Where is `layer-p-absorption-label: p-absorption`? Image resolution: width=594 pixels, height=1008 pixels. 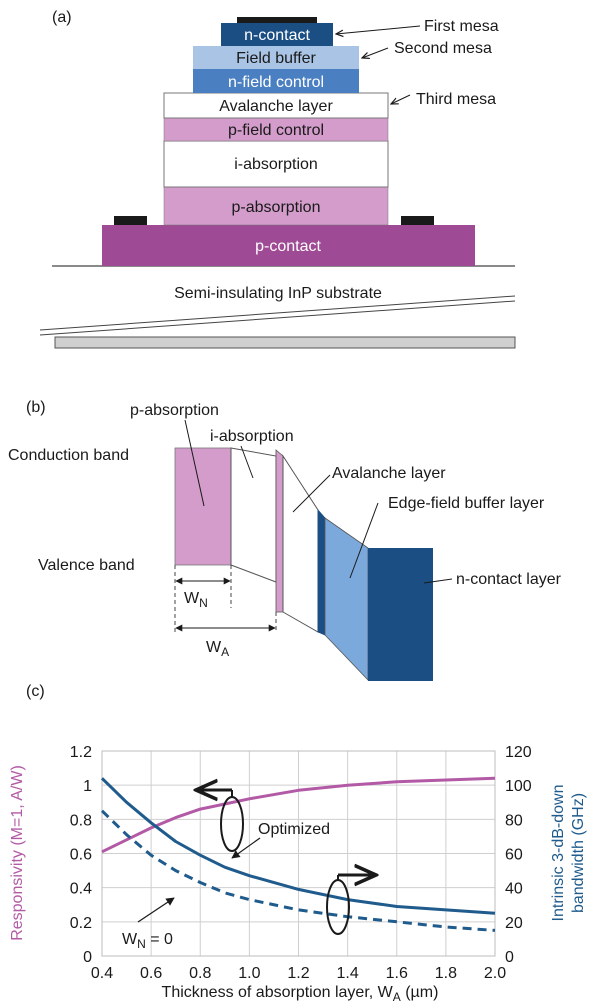 layer-p-absorption-label: p-absorption is located at coordinates (276, 207).